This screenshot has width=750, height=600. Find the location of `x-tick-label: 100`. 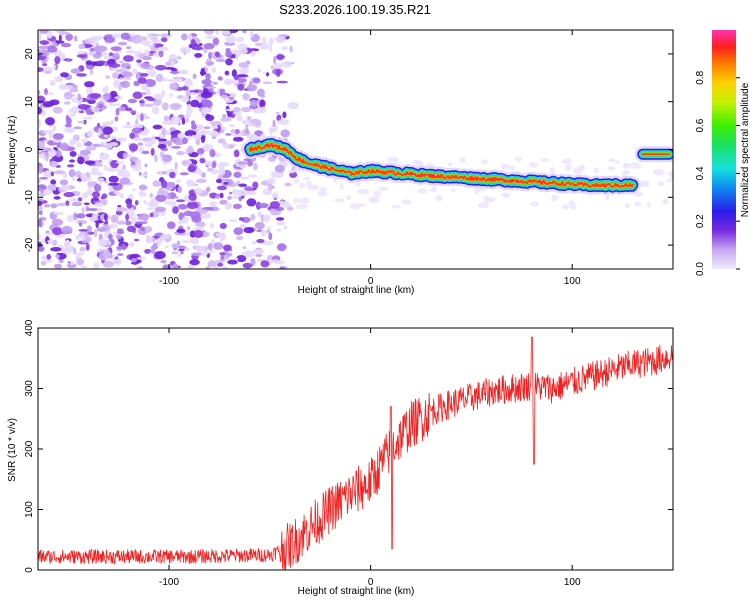

x-tick-label: 100 is located at coordinates (572, 582).